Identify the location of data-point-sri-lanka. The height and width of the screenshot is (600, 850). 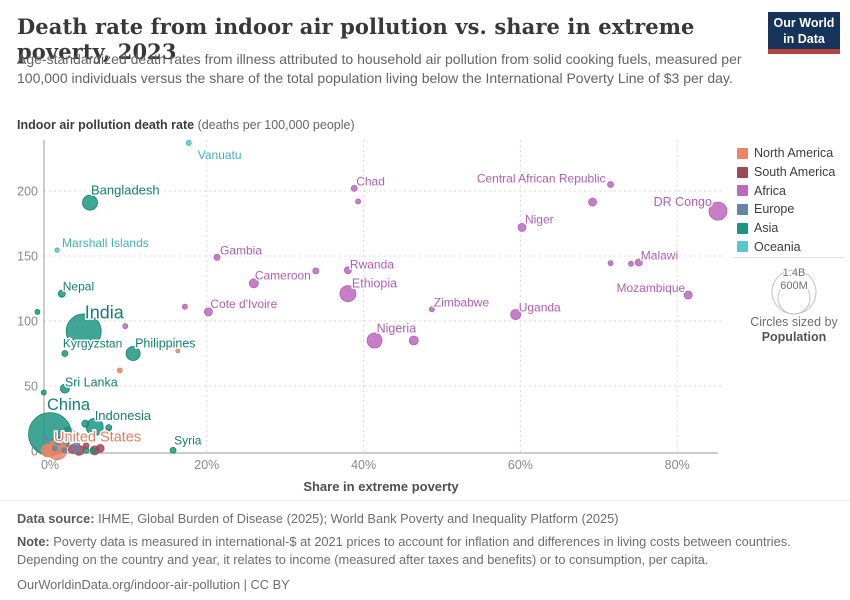
(64, 388).